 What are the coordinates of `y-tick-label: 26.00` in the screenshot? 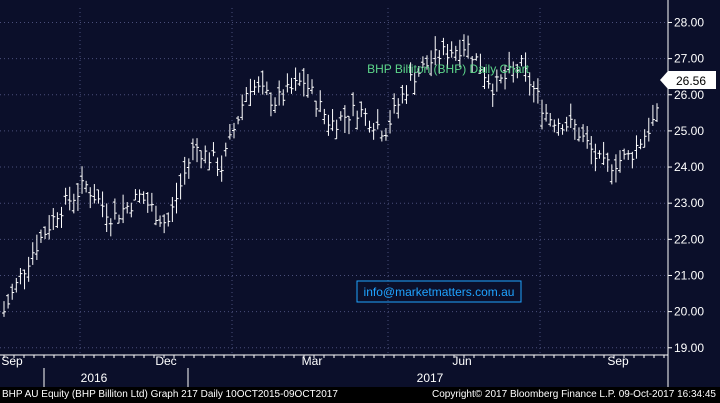 It's located at (689, 95).